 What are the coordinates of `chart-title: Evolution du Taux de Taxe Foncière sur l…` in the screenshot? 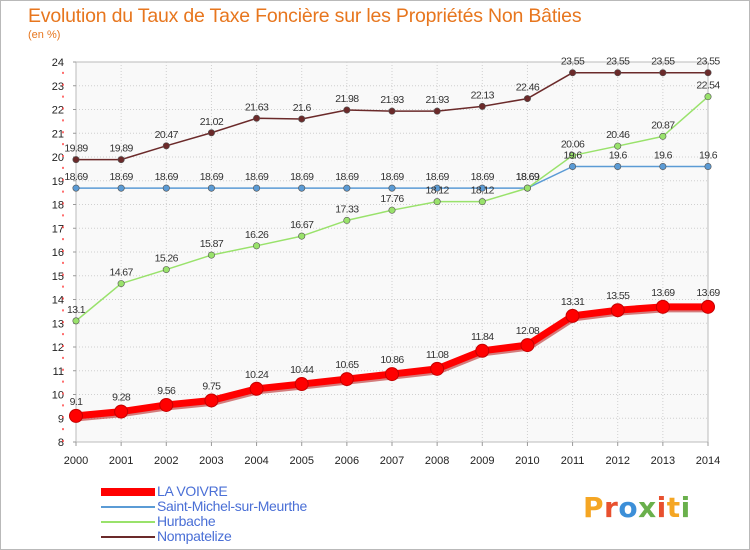 It's located at (305, 16).